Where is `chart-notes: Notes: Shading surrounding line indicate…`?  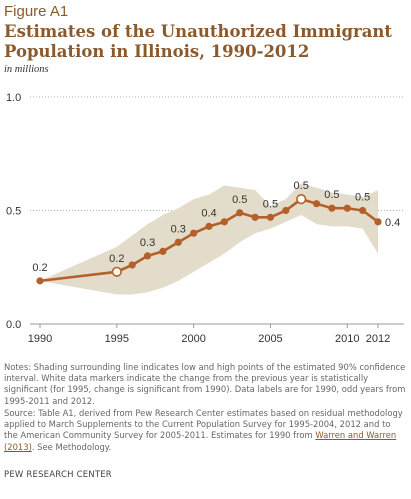
chart-notes: Notes: Shading surrounding line indicate… is located at coordinates (205, 384).